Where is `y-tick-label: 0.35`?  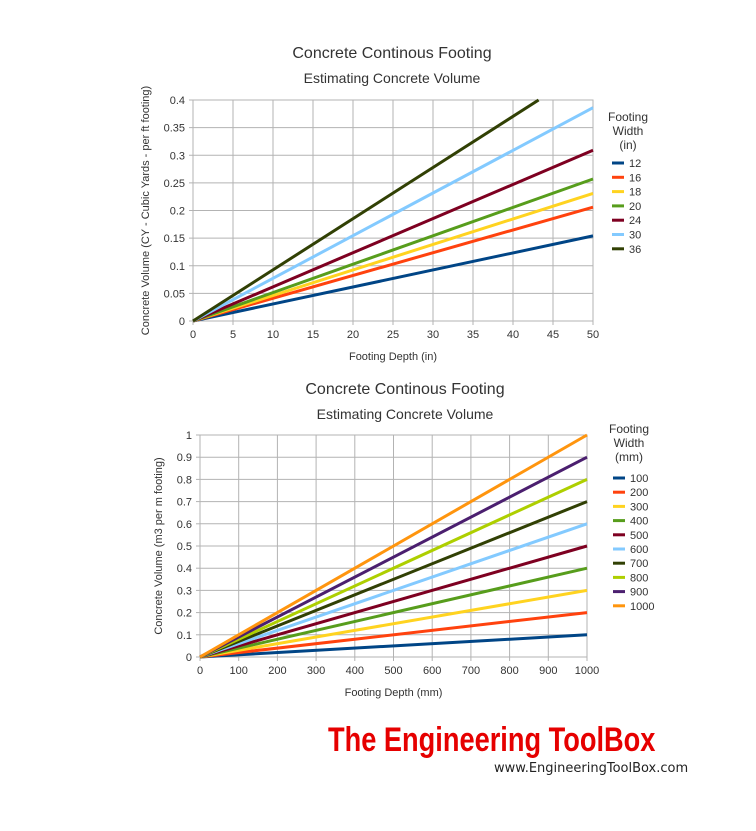 y-tick-label: 0.35 is located at coordinates (174, 129).